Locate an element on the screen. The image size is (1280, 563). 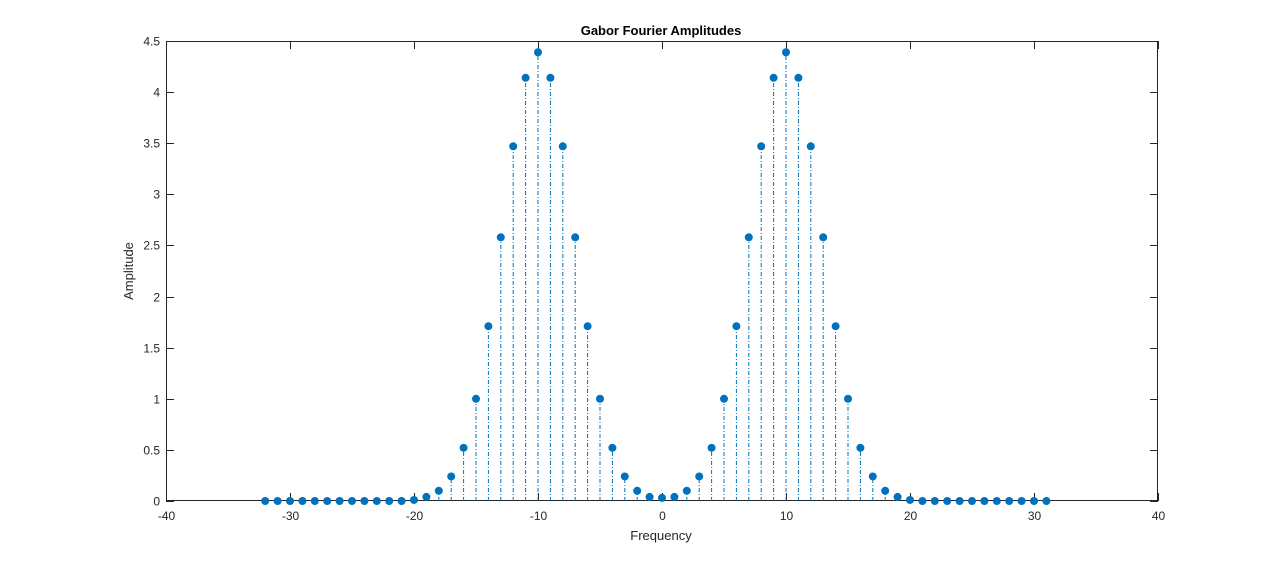
x-tick-label: 30 is located at coordinates (1035, 516).